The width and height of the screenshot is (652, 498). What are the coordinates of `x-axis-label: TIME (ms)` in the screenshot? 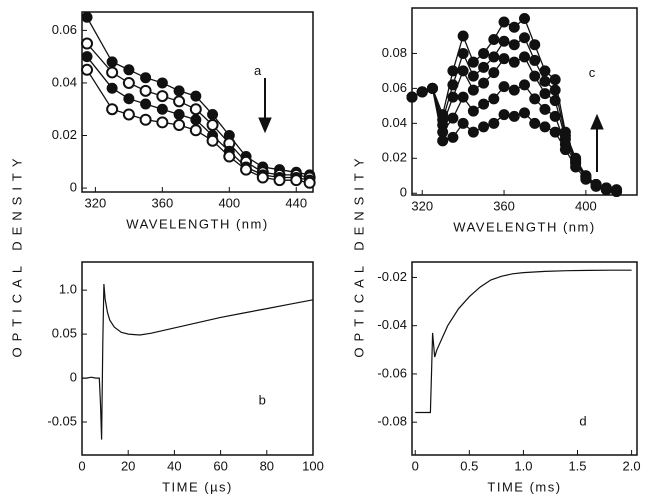 It's located at (524, 486).